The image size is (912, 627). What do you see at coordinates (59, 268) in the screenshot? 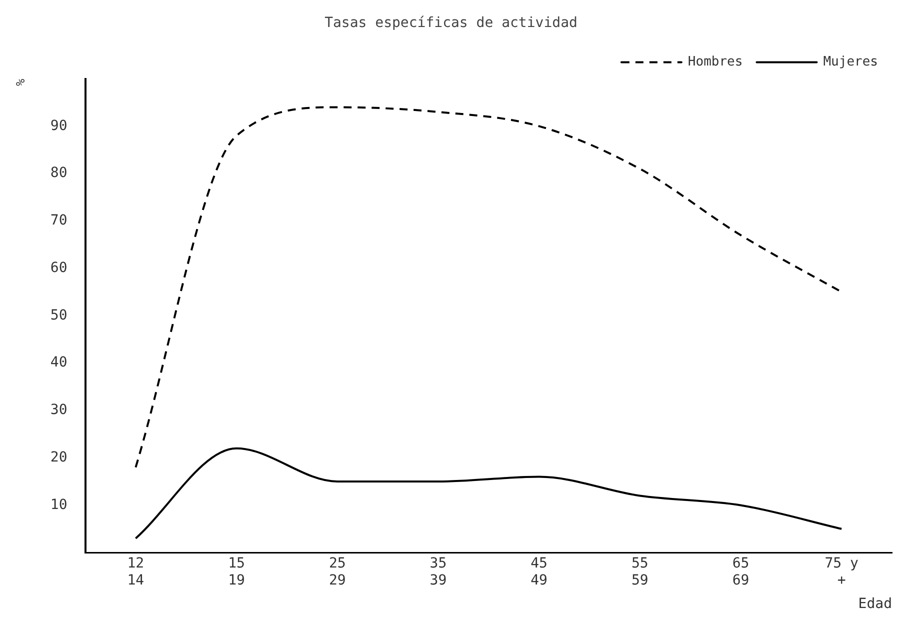
I see `y-tick-label: 60` at bounding box center [59, 268].